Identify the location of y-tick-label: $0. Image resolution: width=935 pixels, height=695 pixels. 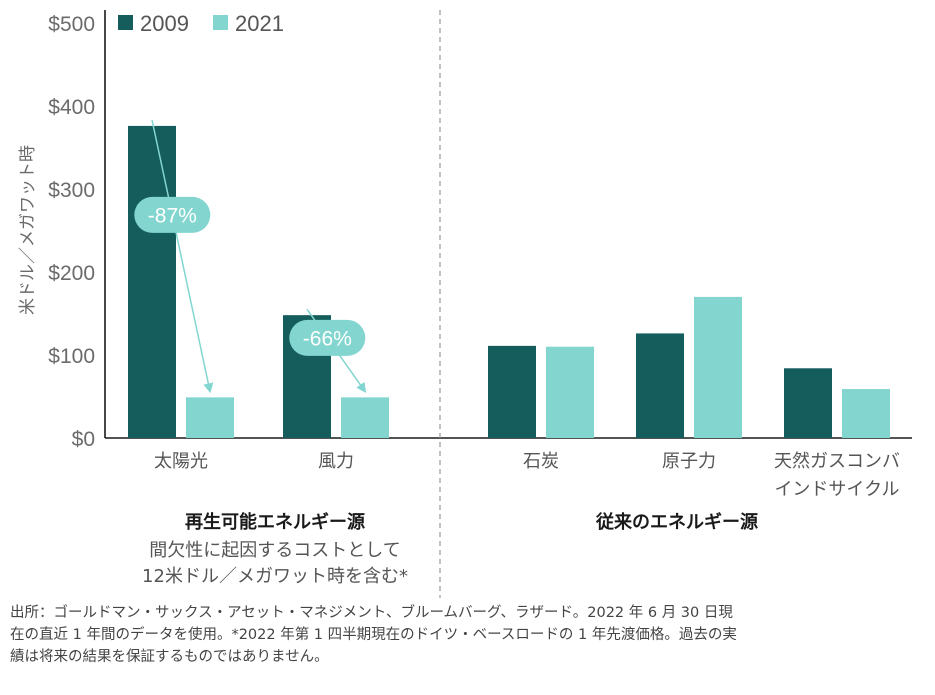
(83, 439).